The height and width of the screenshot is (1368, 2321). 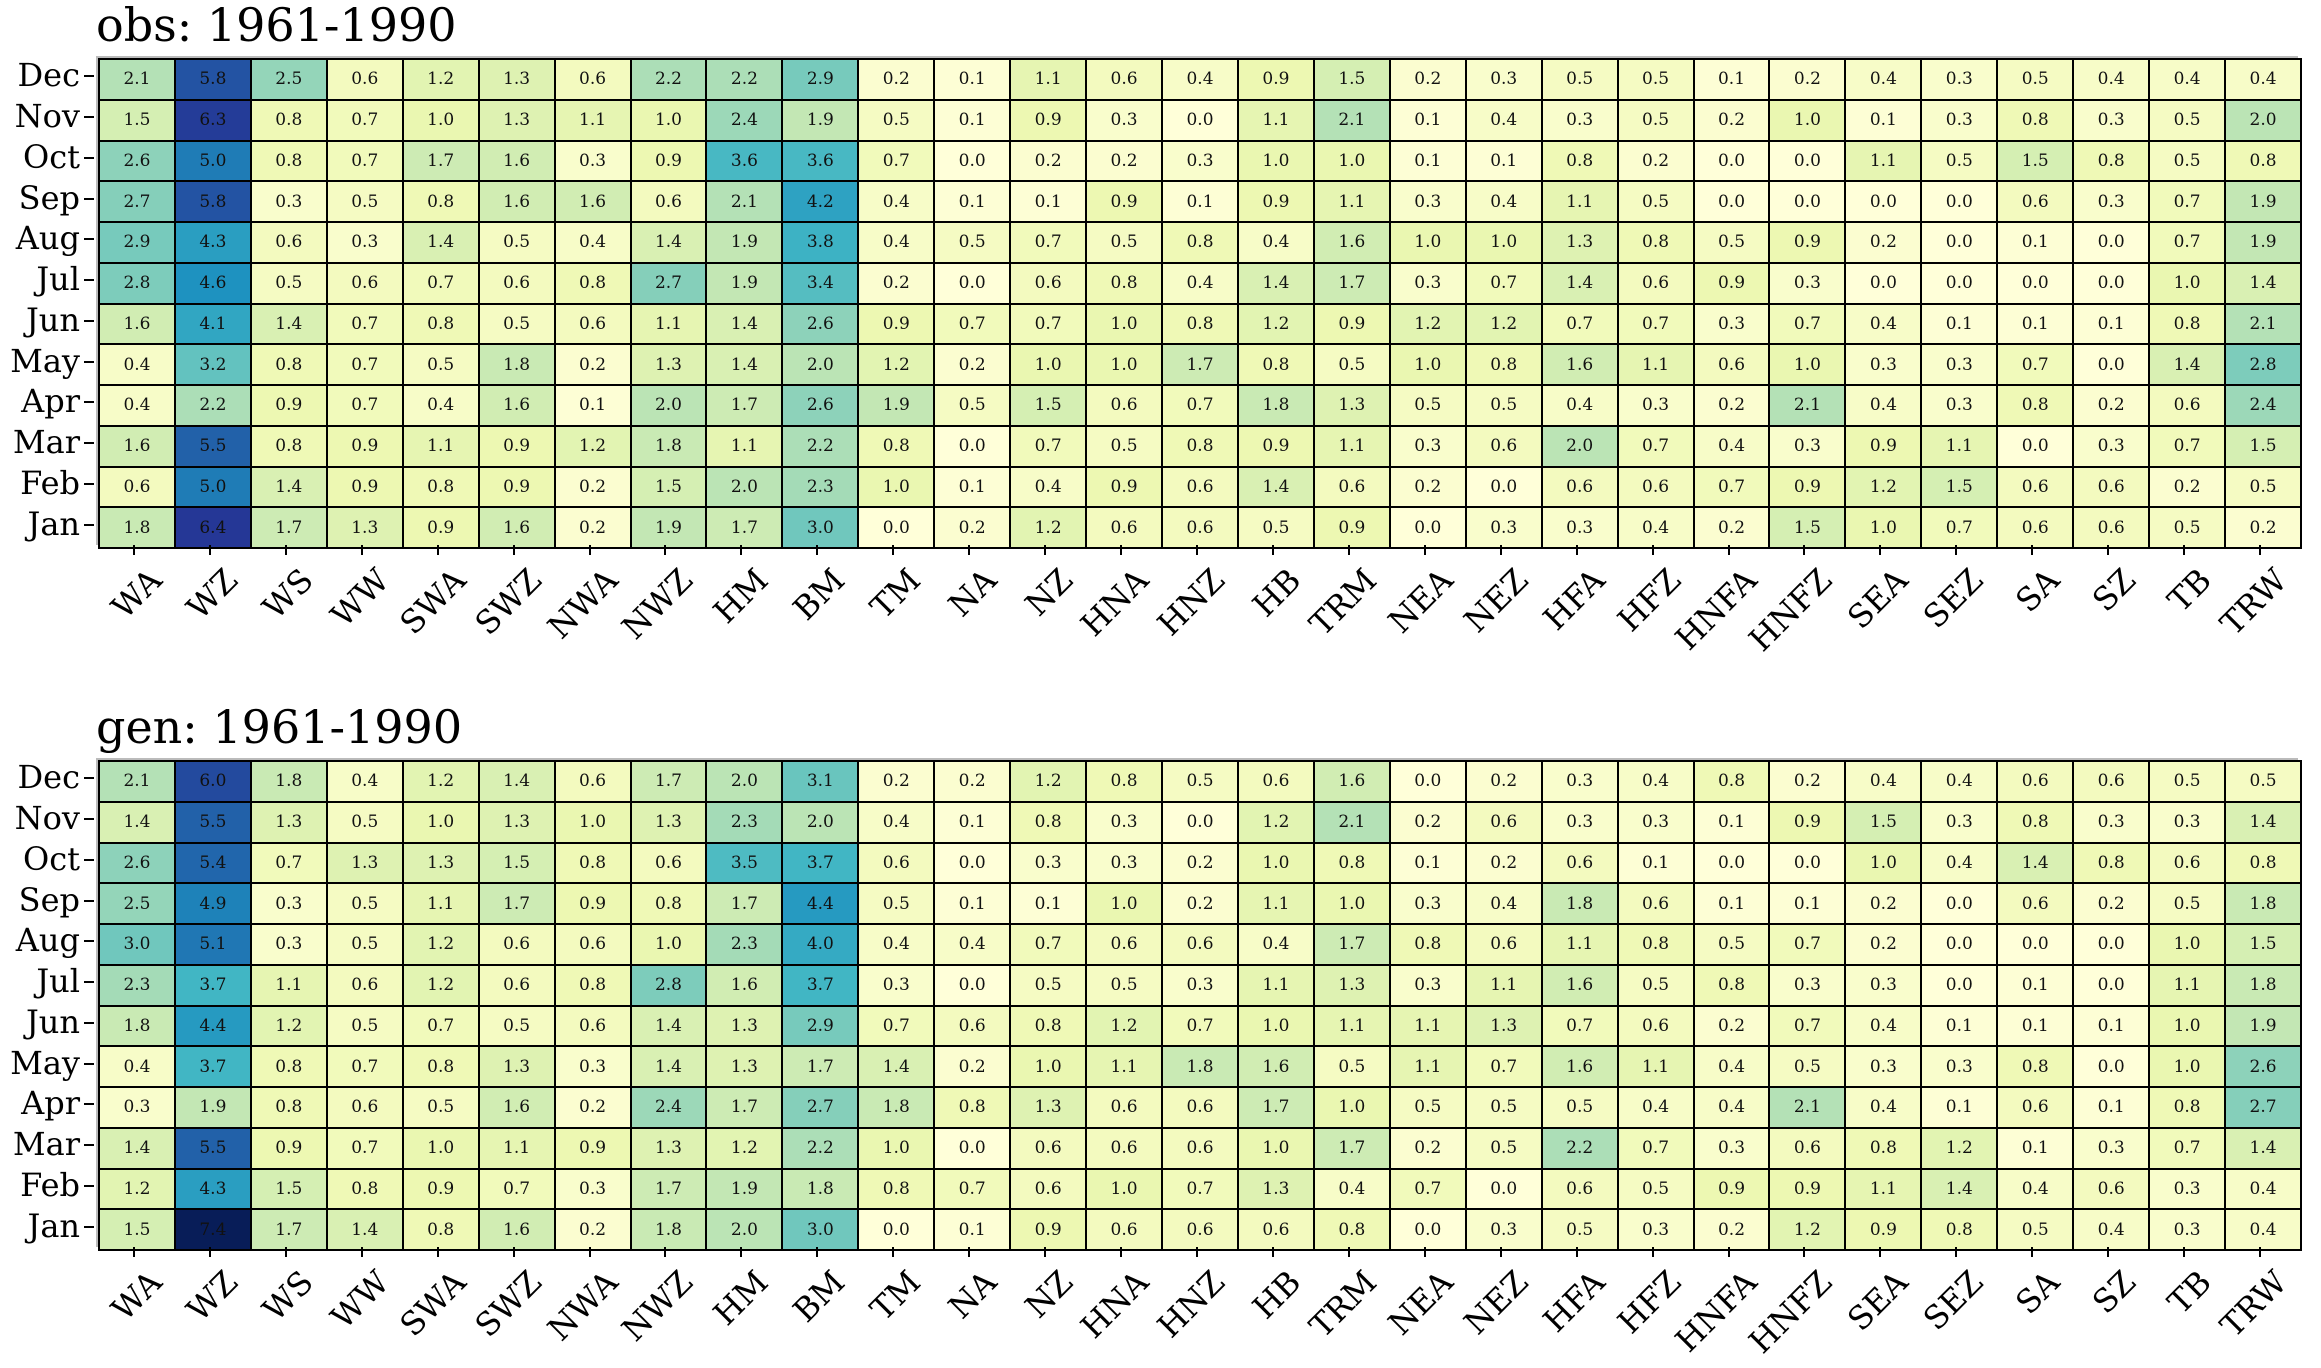 What do you see at coordinates (1579, 364) in the screenshot?
I see `heatmap-cell: 1.6` at bounding box center [1579, 364].